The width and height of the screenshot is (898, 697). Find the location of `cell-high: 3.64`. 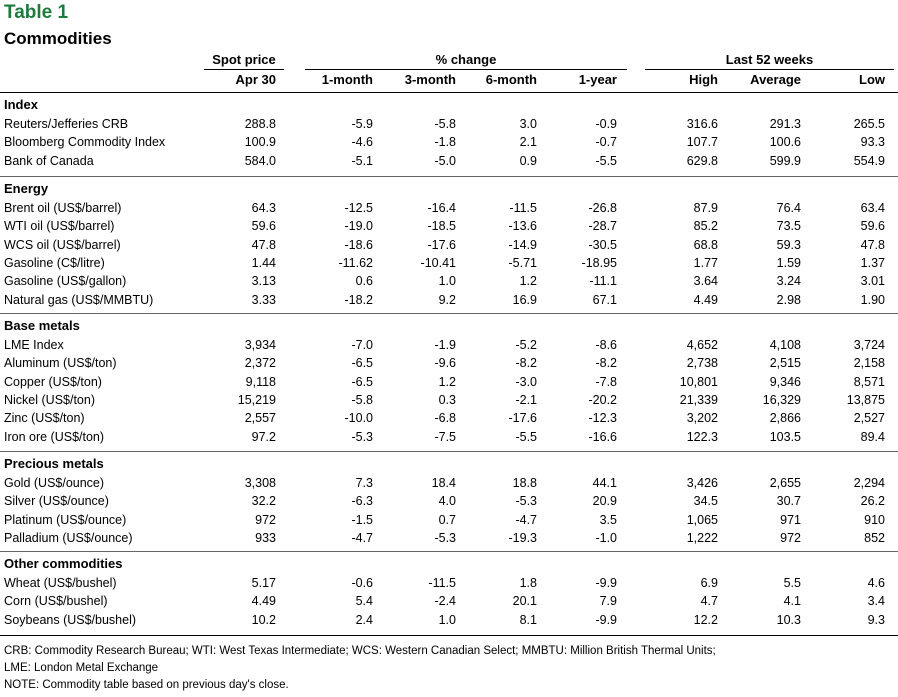

cell-high: 3.64 is located at coordinates (705, 281).